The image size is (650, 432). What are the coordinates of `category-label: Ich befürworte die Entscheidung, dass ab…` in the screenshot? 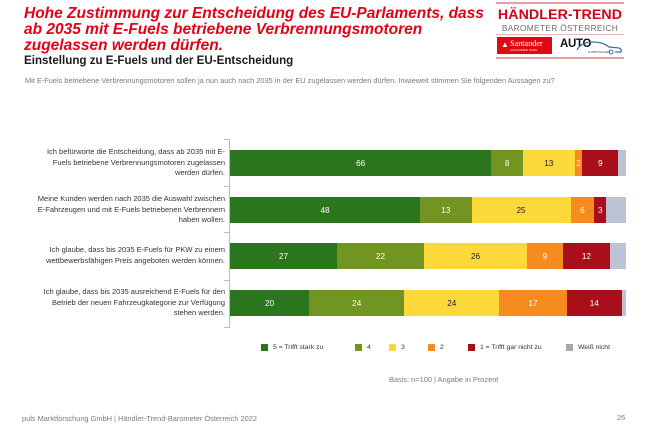 It's located at (135, 162).